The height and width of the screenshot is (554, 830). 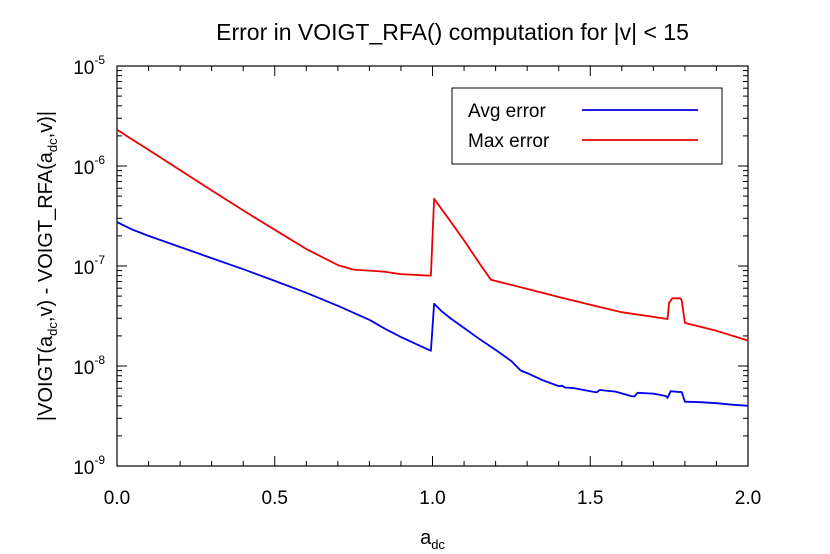 What do you see at coordinates (509, 141) in the screenshot?
I see `legend-label: Max error` at bounding box center [509, 141].